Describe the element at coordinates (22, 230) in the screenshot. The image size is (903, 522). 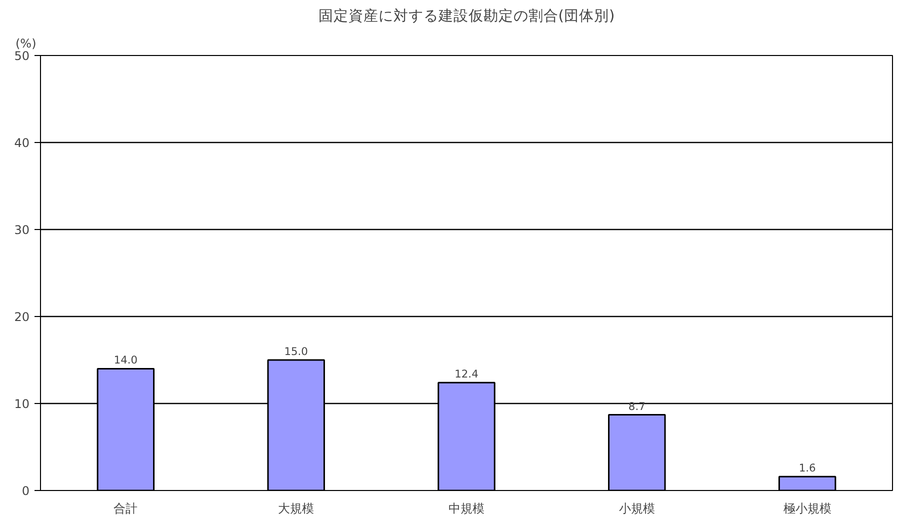
I see `y-tick-label: 30` at that location.